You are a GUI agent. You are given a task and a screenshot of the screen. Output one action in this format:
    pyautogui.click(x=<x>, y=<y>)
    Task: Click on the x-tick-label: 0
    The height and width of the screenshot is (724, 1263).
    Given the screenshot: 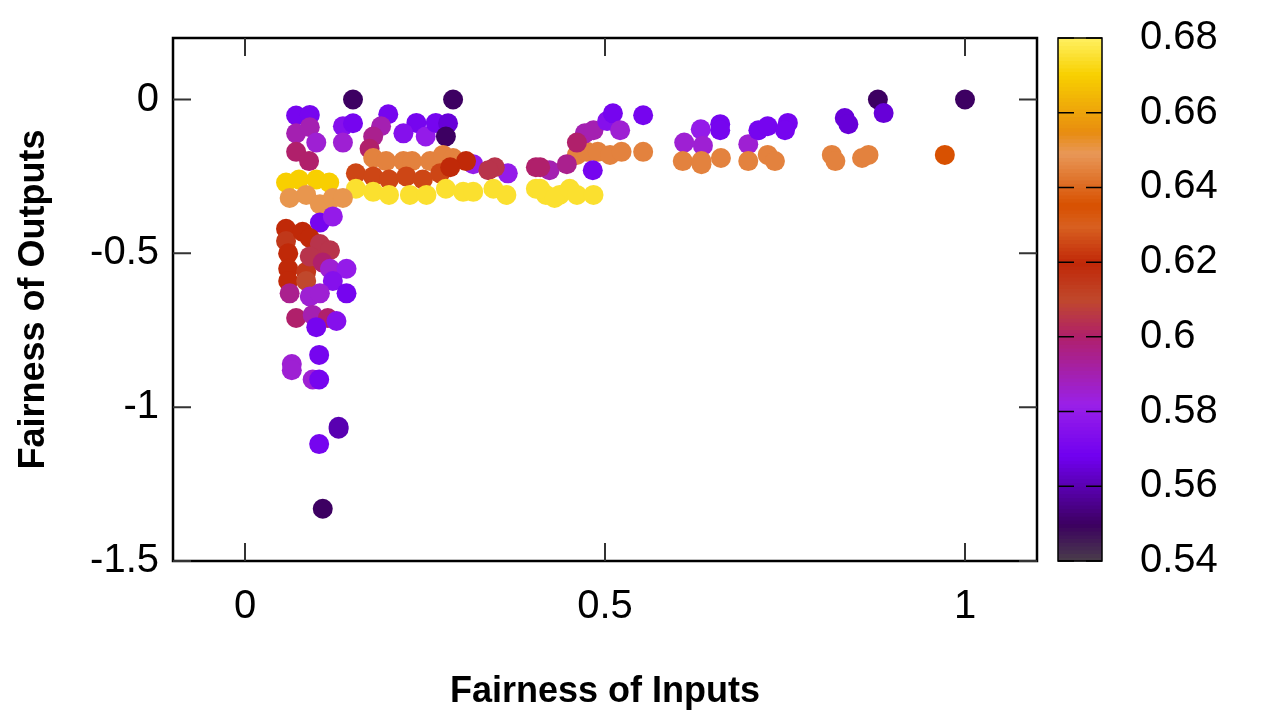 What is the action you would take?
    pyautogui.click(x=245, y=604)
    